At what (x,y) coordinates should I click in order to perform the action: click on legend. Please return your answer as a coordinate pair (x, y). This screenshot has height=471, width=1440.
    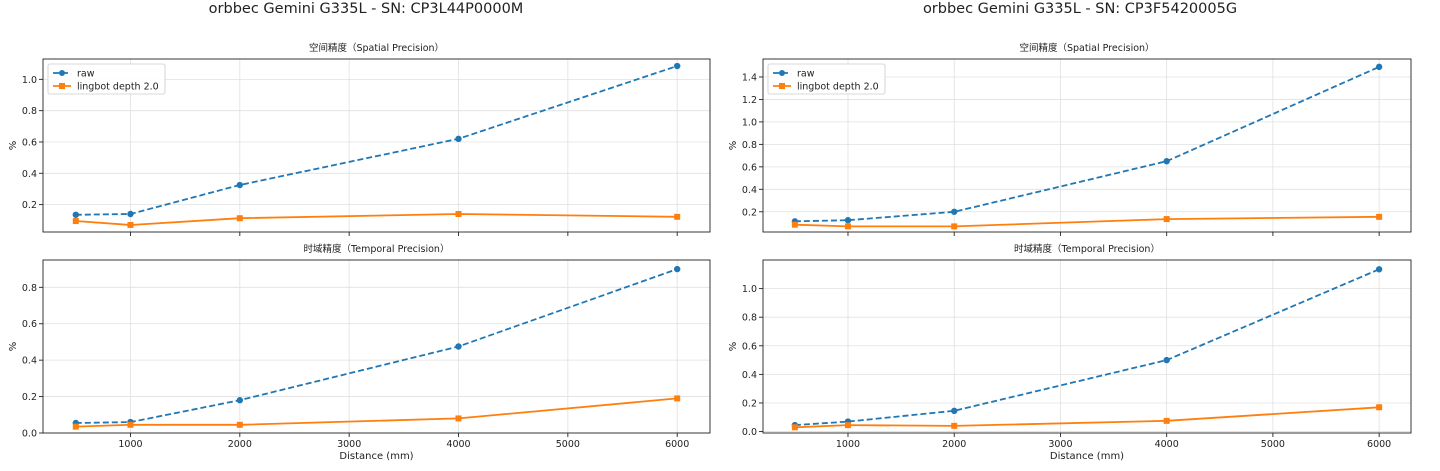
    Looking at the image, I should click on (826, 79).